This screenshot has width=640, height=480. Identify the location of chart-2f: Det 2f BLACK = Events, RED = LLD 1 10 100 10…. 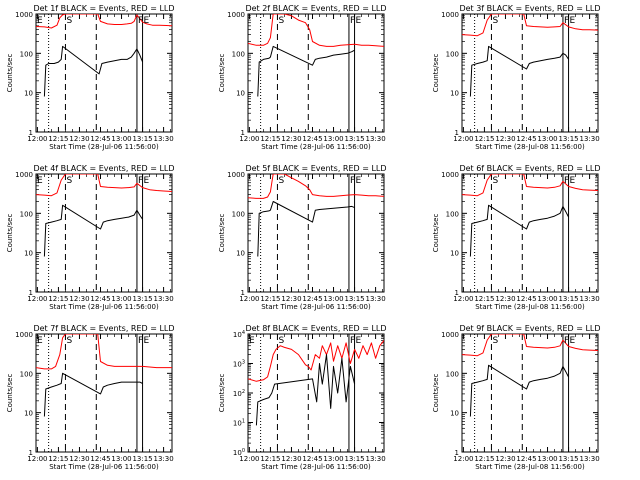
(302, 77).